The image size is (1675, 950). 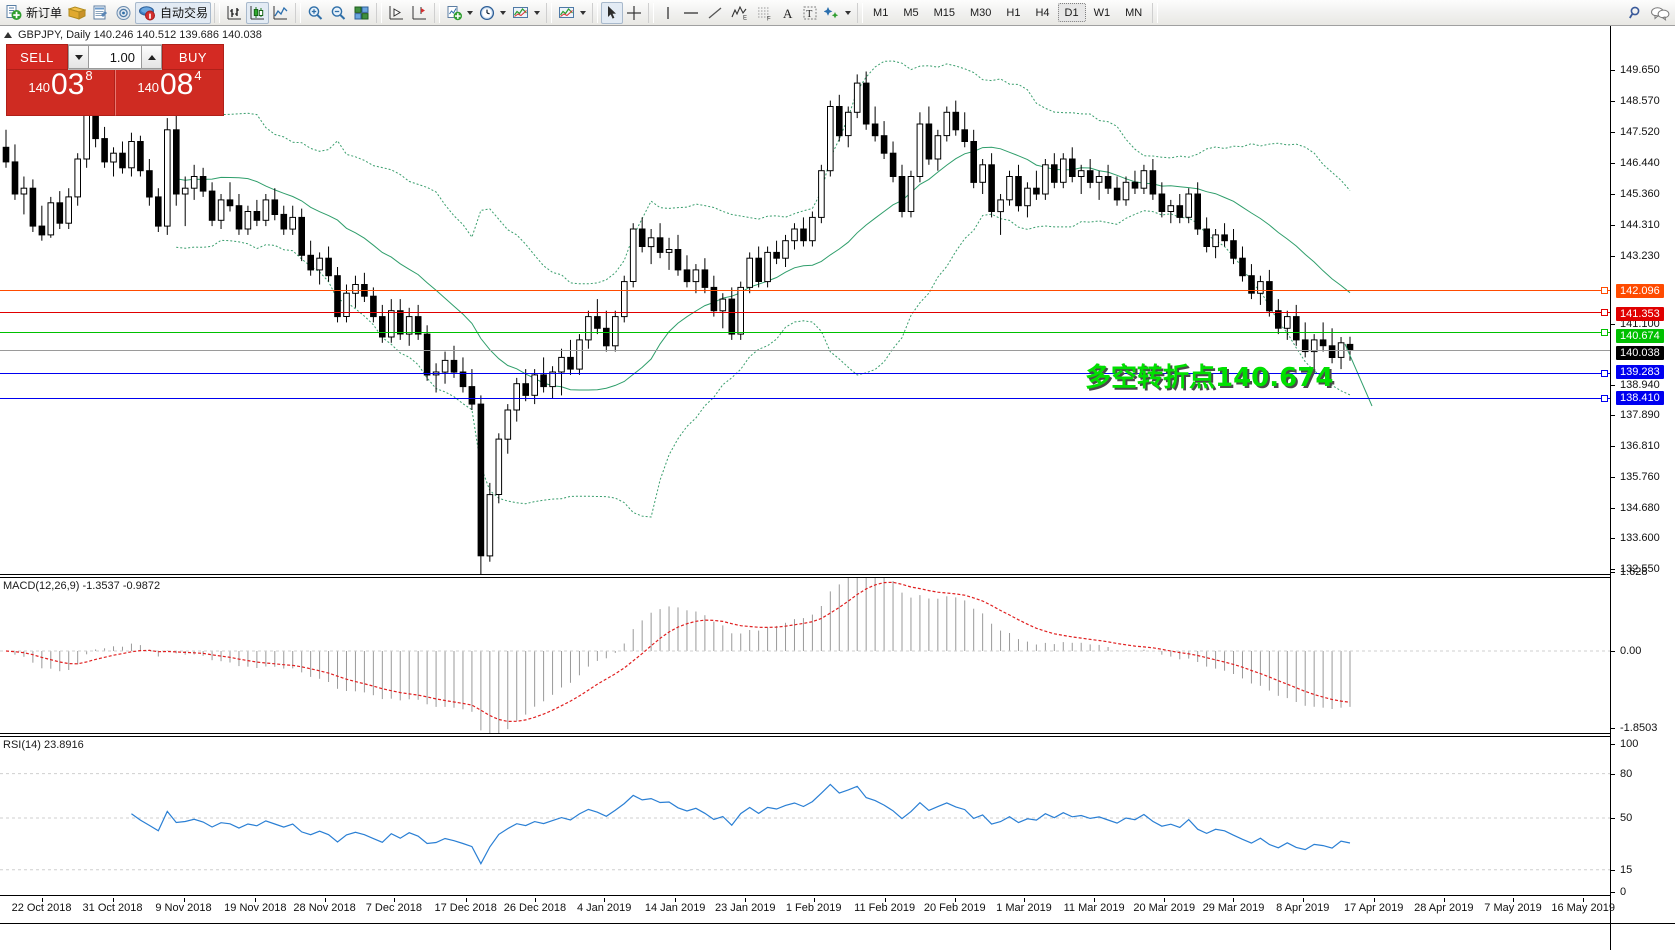 I want to click on chart-annotation: 多空转折点140.674, so click(x=1209, y=378).